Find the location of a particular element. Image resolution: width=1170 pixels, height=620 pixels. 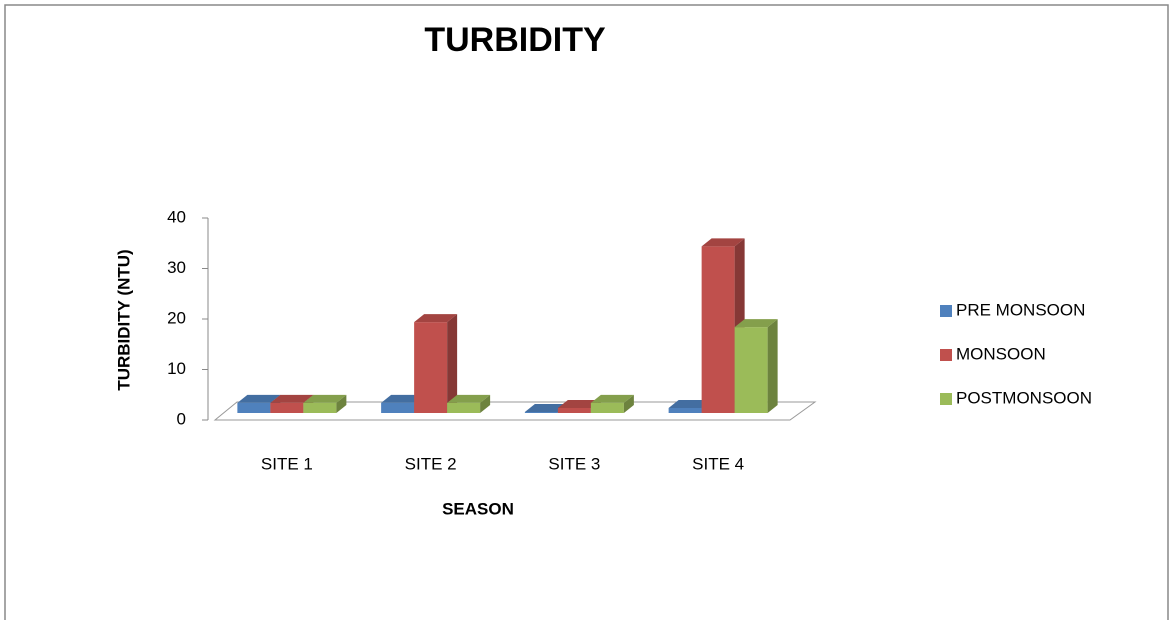

y-tick-label: 10 is located at coordinates (176, 368).